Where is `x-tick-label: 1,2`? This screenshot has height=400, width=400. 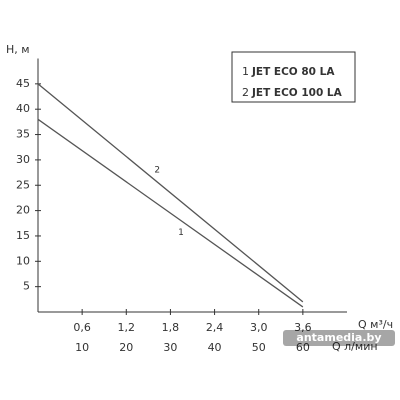
x-tick-label: 1,2 is located at coordinates (127, 327).